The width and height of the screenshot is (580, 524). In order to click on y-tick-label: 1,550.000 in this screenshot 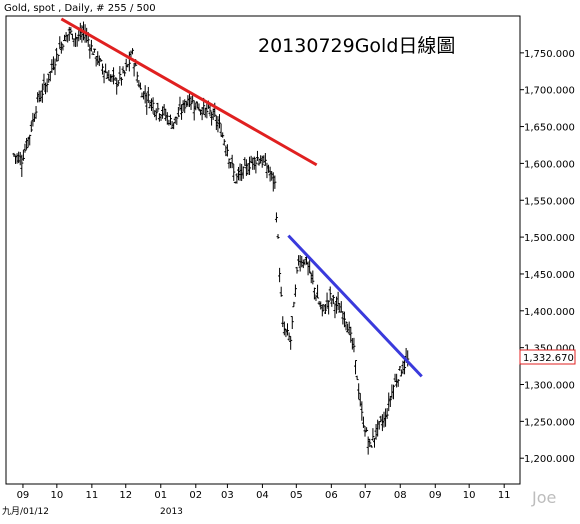, I will do `click(549, 201)`.